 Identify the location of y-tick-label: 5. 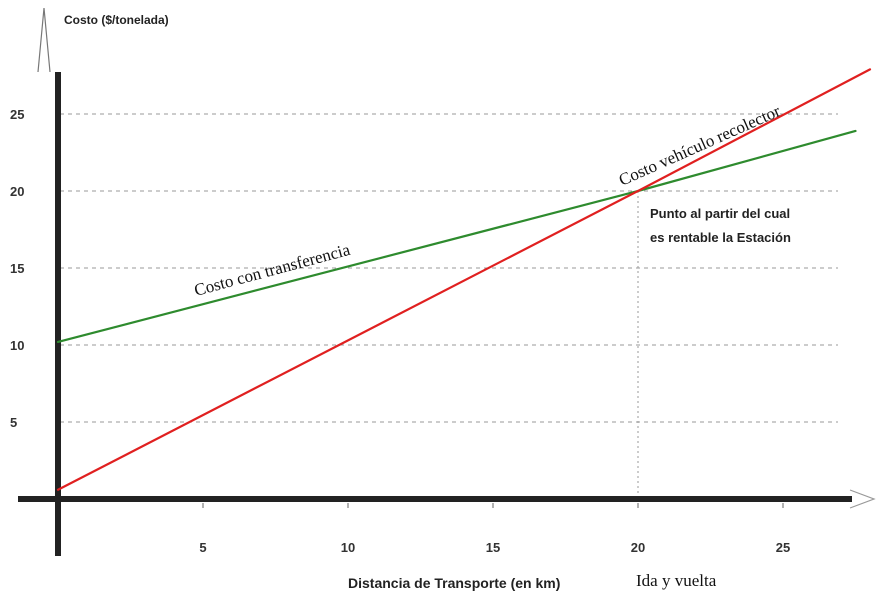
(13, 422).